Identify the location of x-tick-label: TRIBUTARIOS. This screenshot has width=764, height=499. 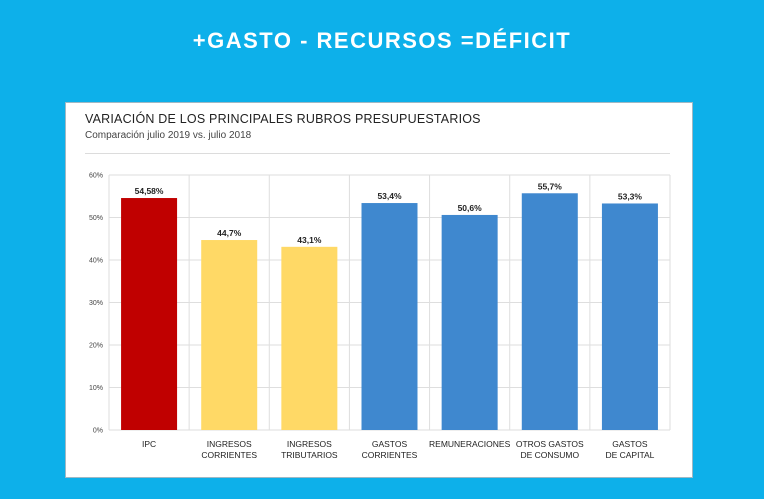
(309, 455).